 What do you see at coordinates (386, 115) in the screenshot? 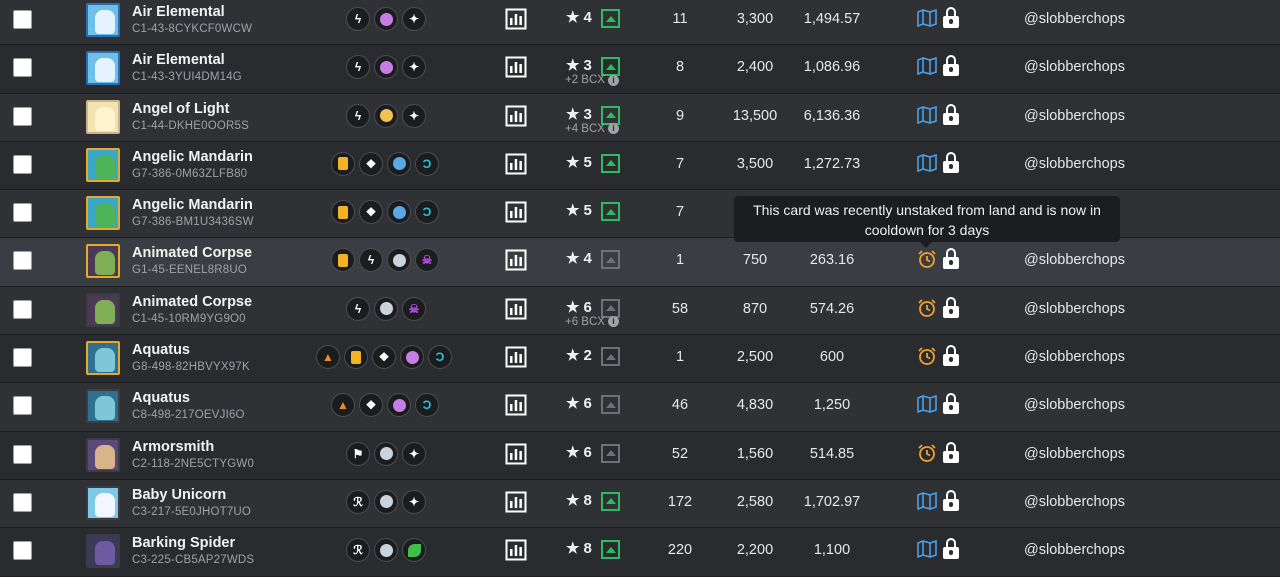
I see `gold-dot-icon` at bounding box center [386, 115].